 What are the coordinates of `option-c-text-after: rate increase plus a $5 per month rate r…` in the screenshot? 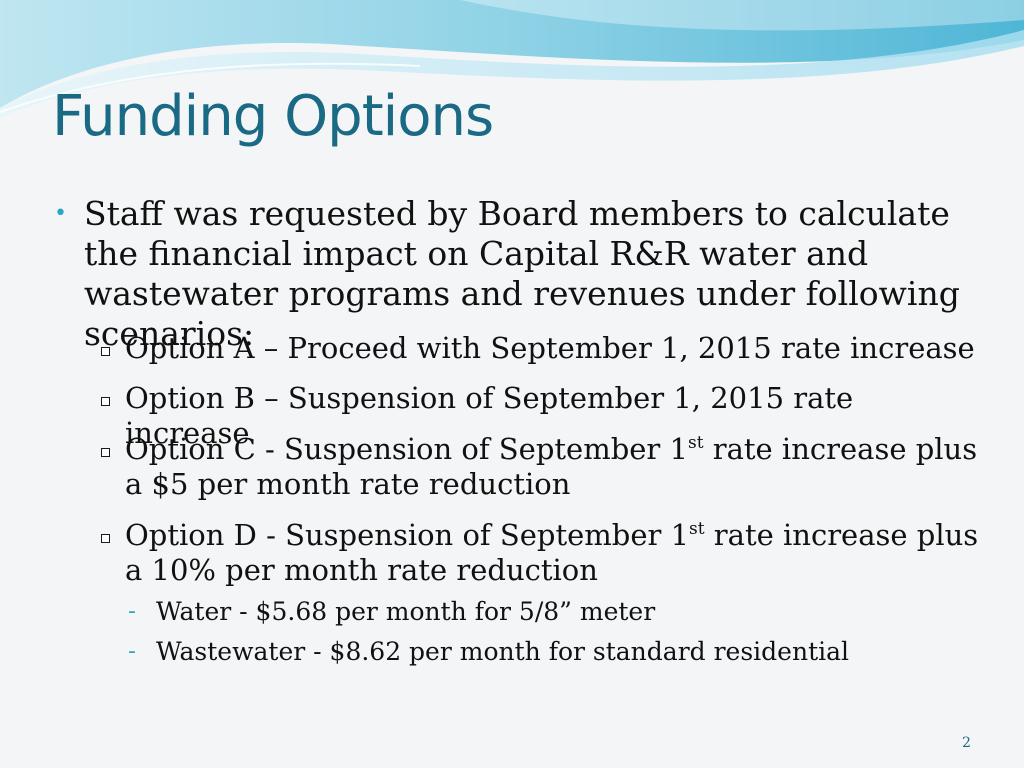 It's located at (551, 466).